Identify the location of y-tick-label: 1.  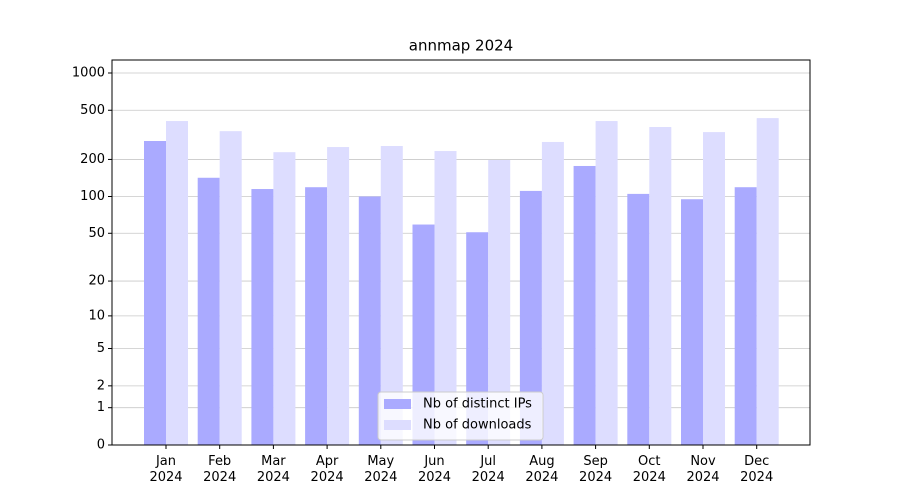
(101, 407).